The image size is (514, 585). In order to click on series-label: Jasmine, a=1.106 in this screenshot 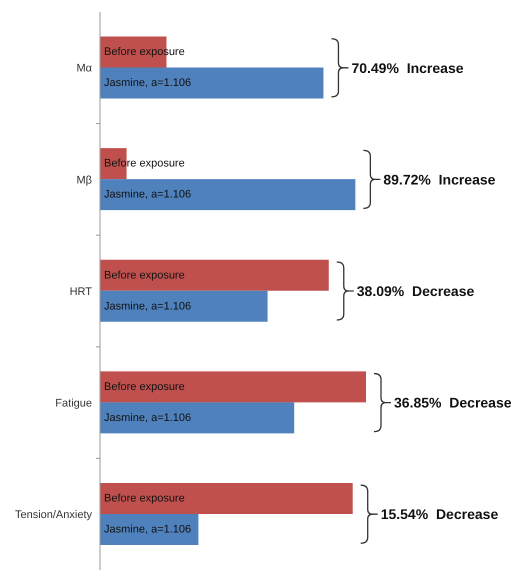, I will do `click(148, 83)`.